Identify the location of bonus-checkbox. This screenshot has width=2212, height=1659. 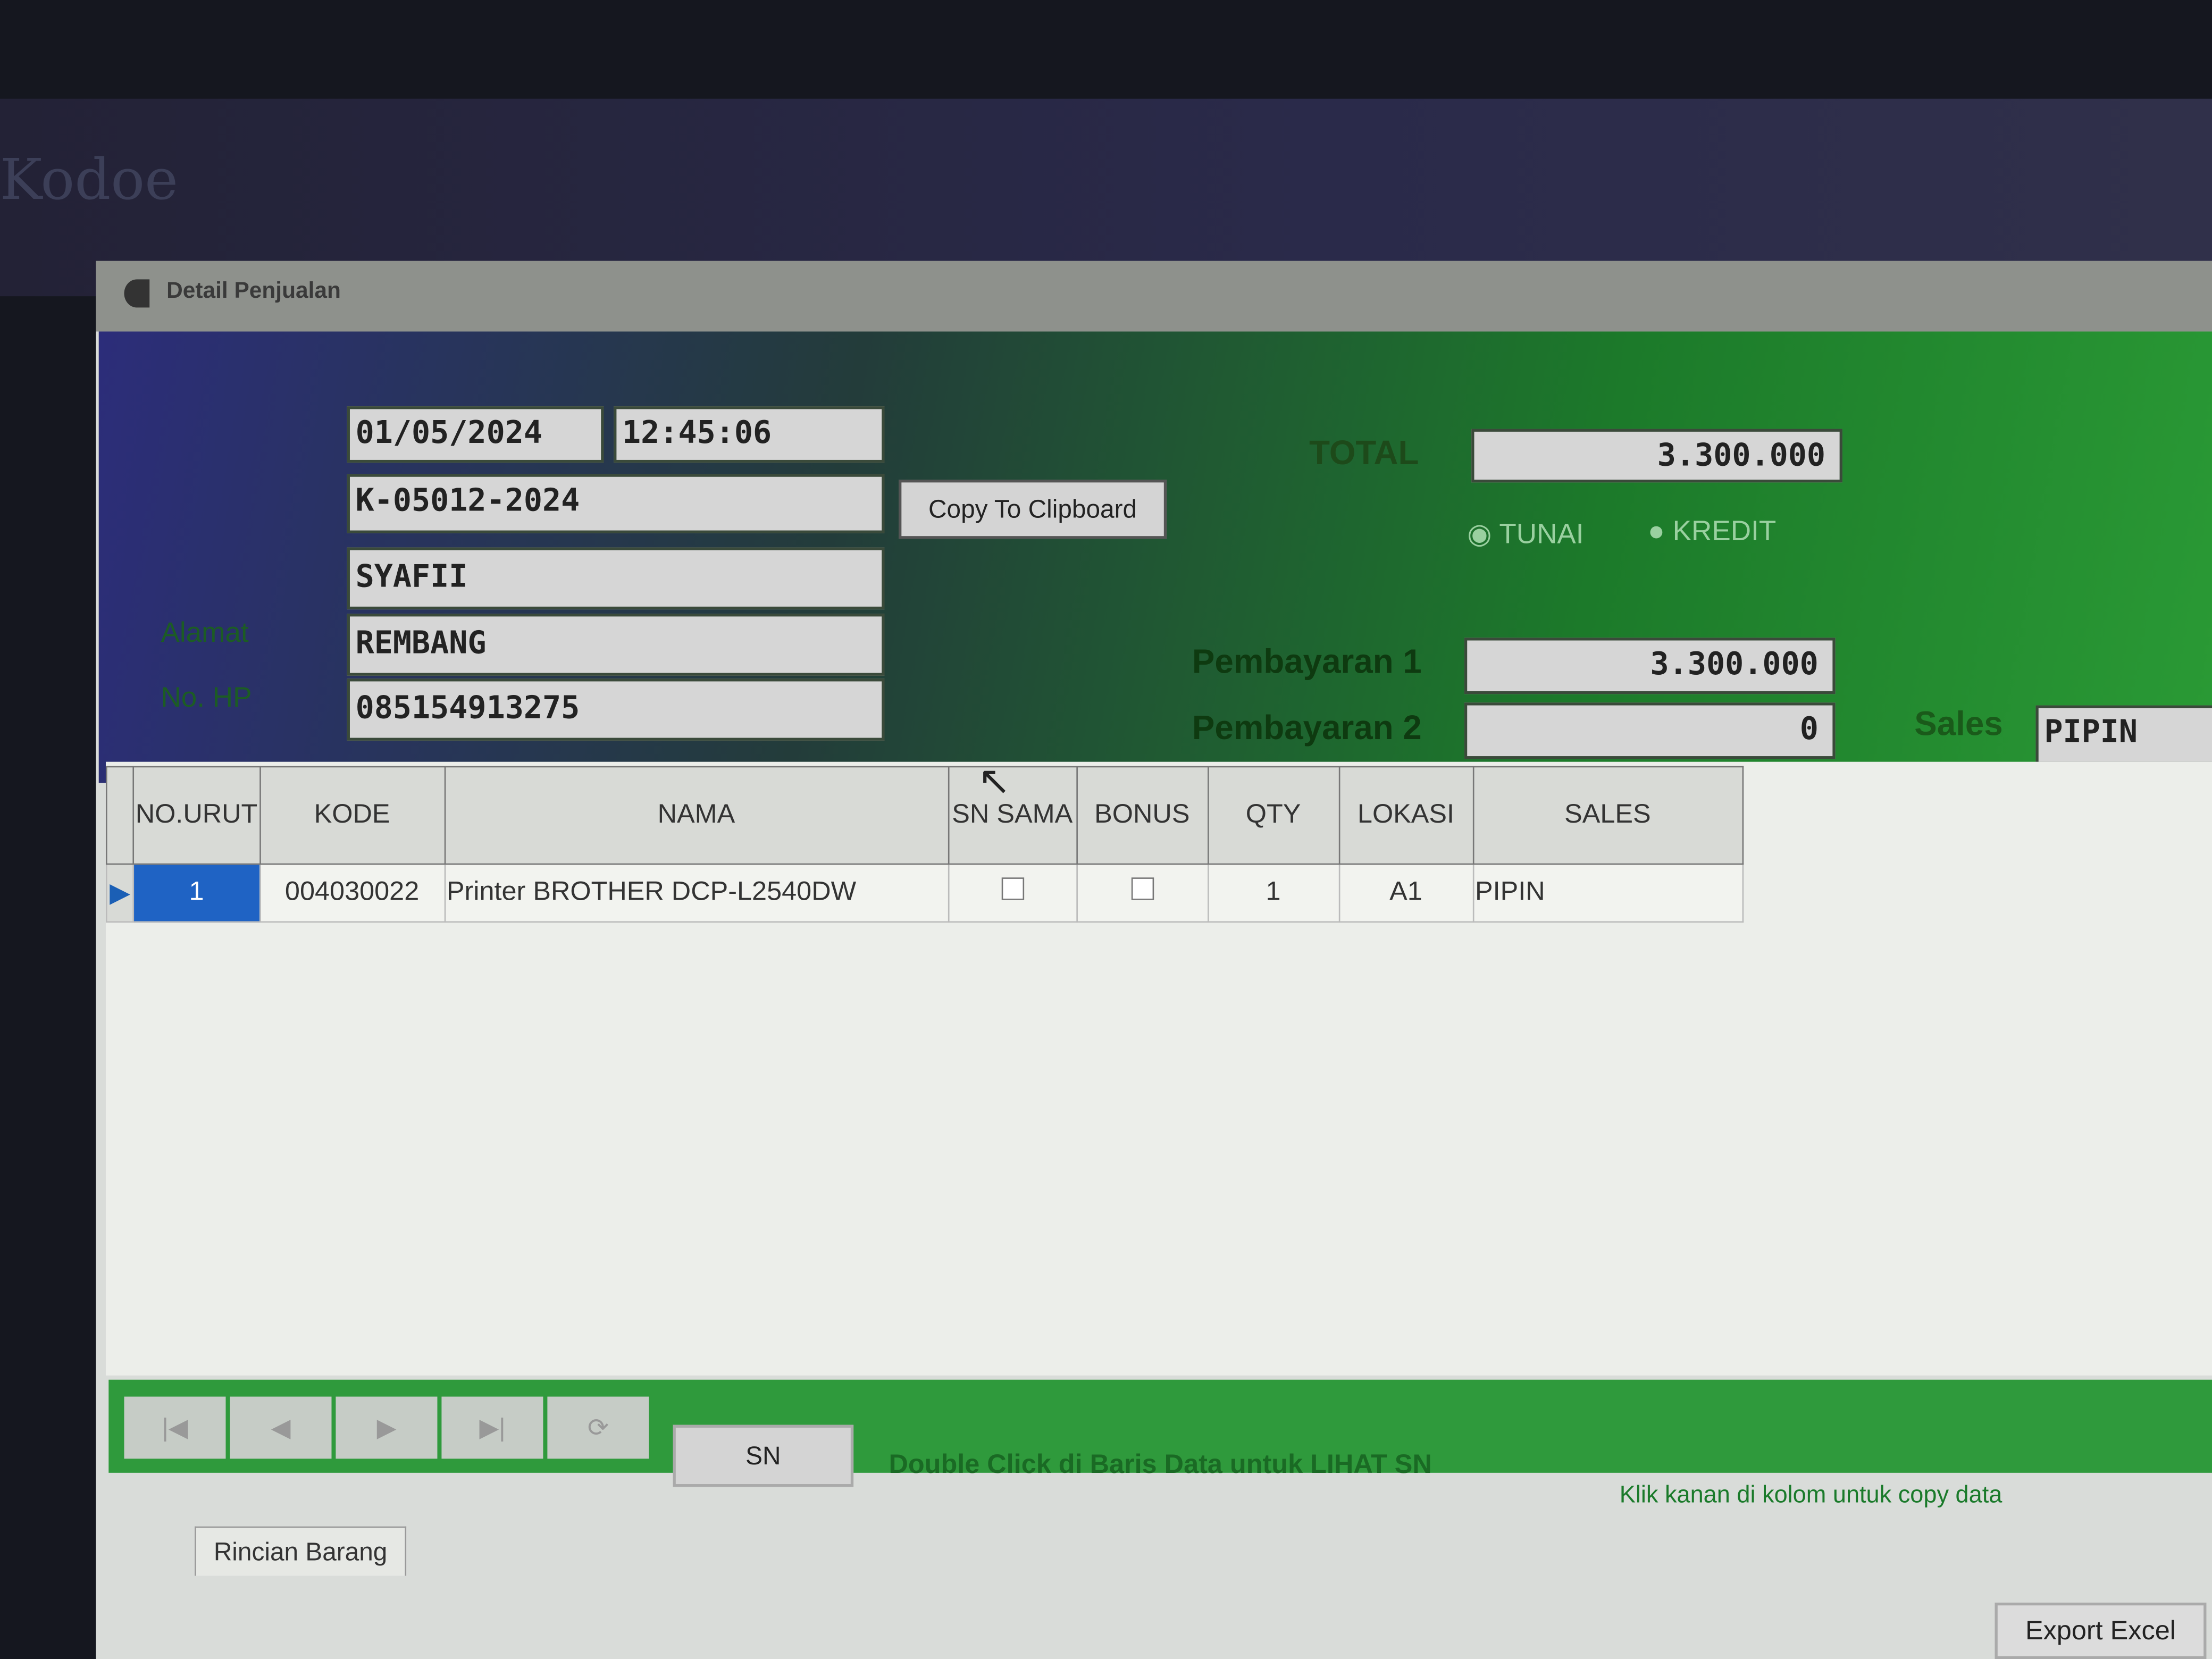
(1142, 888).